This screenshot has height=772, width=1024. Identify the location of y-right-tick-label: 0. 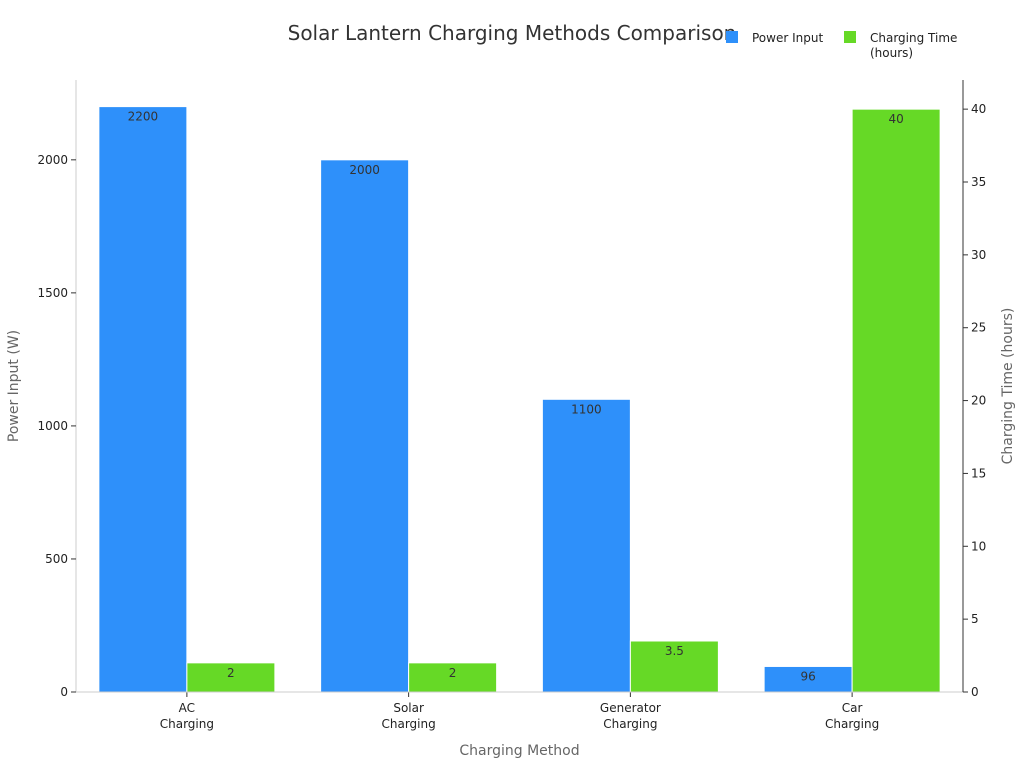
(975, 692).